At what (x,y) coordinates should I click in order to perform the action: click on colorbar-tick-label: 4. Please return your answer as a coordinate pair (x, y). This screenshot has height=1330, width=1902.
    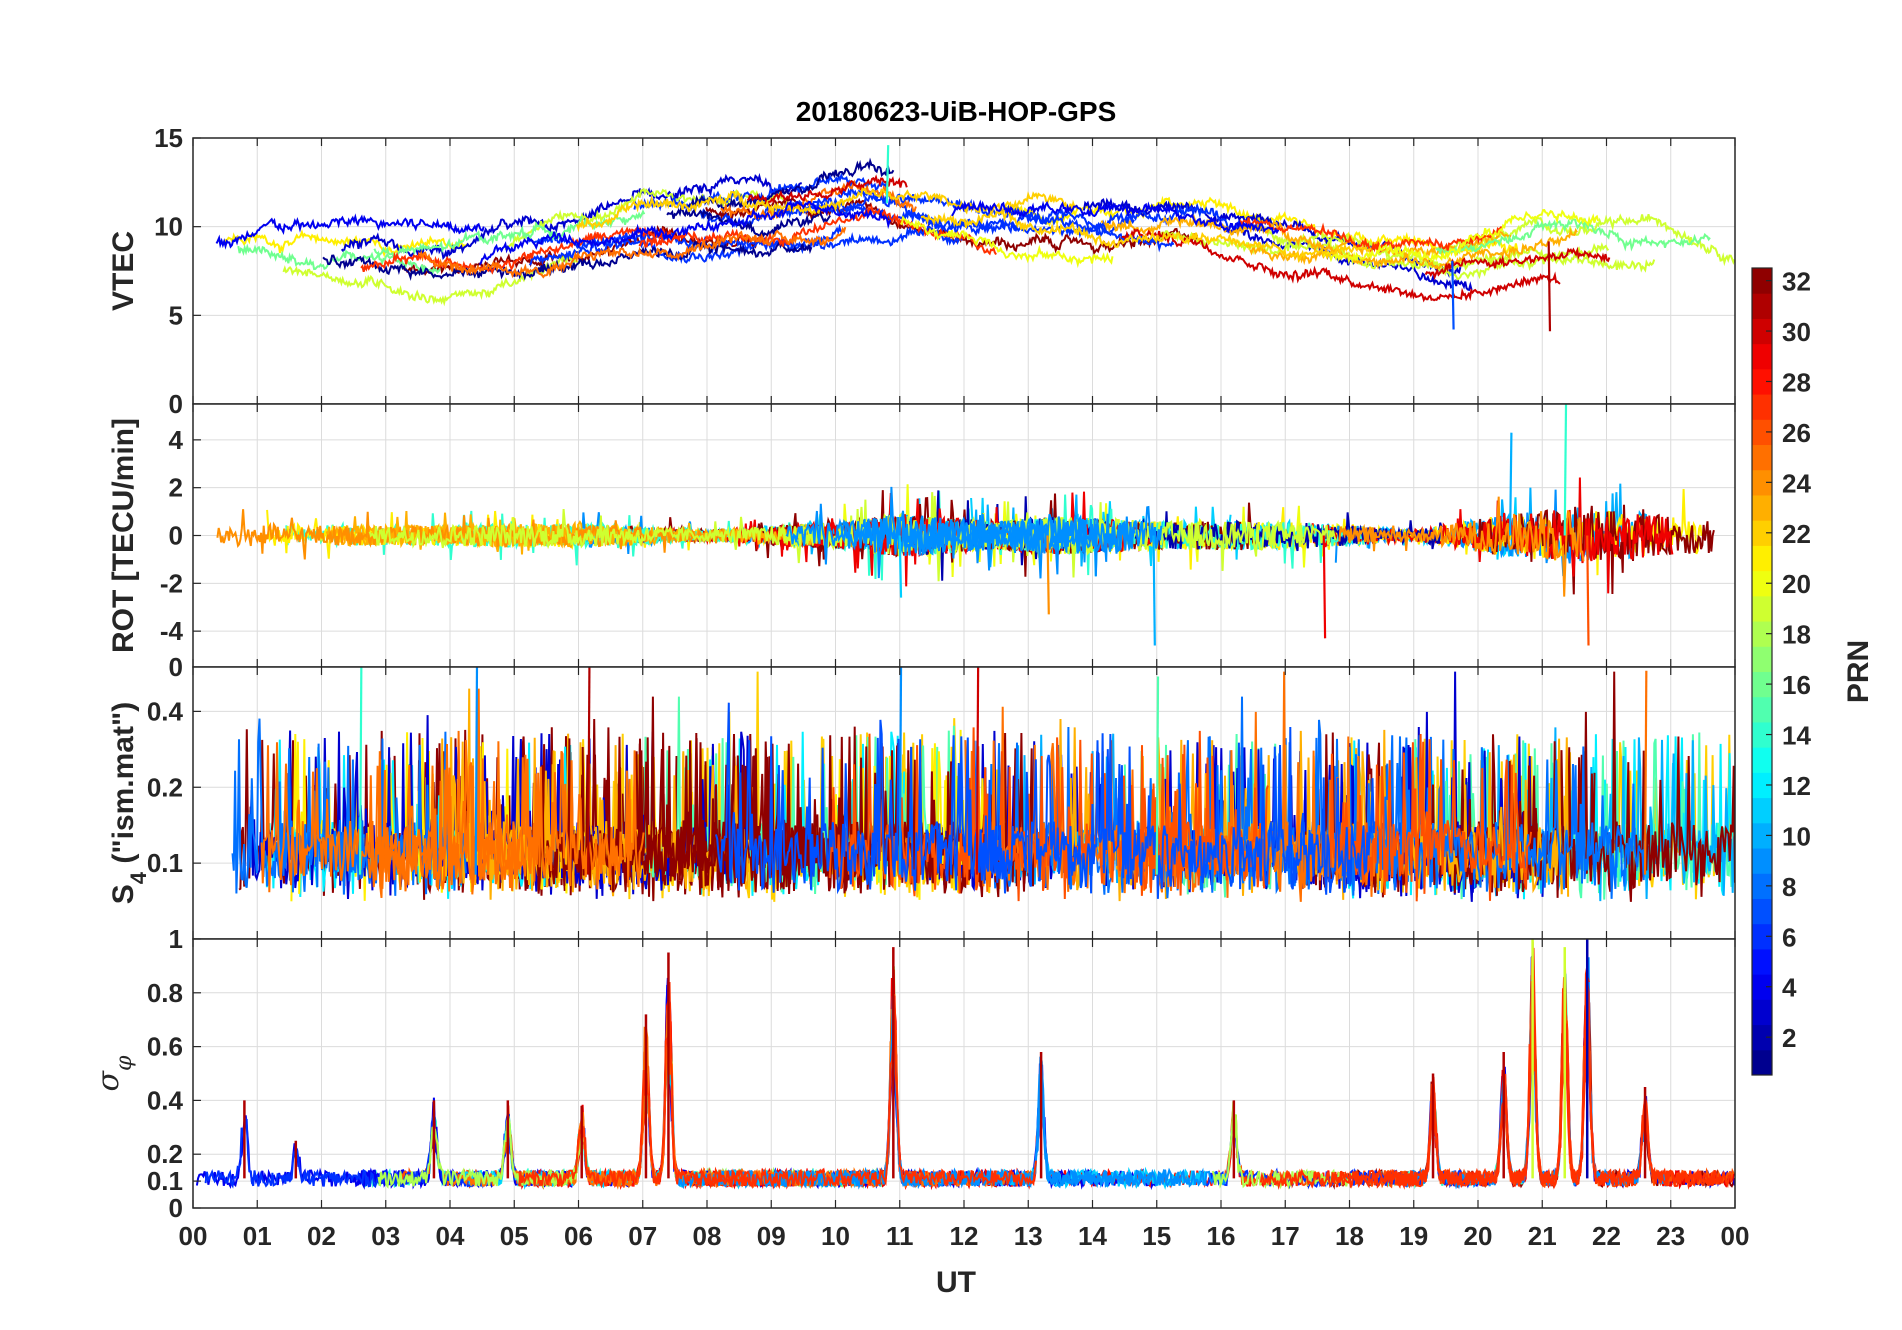
    Looking at the image, I should click on (1789, 988).